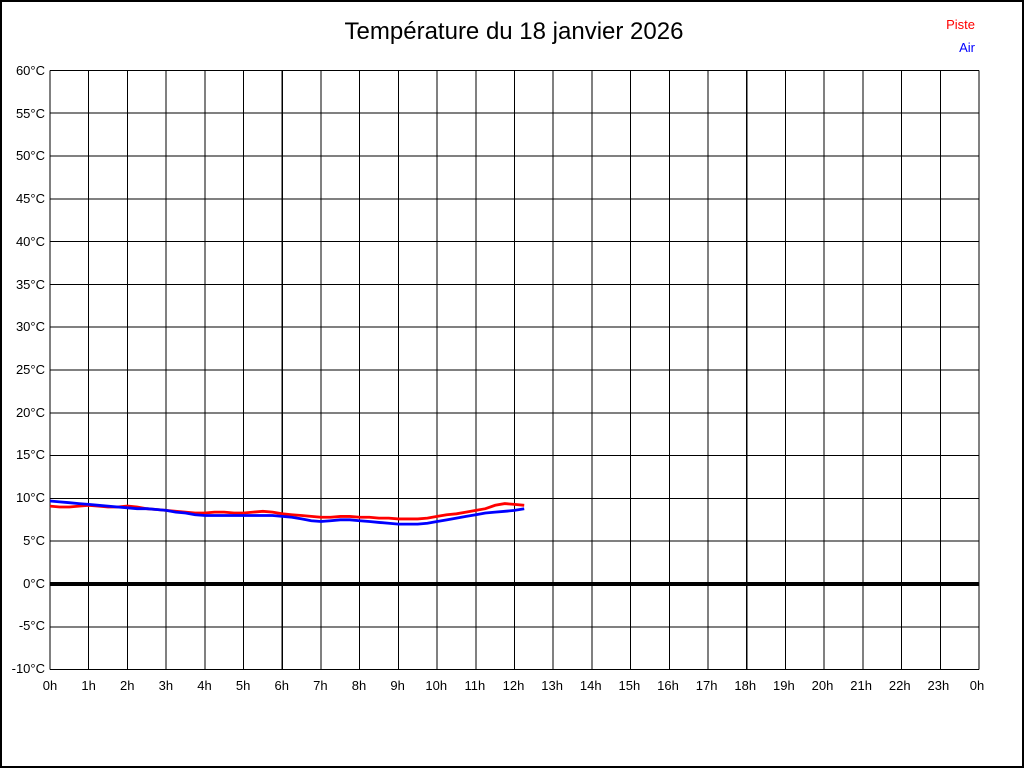  I want to click on y-axis-tick-label: 45°C, so click(30, 199).